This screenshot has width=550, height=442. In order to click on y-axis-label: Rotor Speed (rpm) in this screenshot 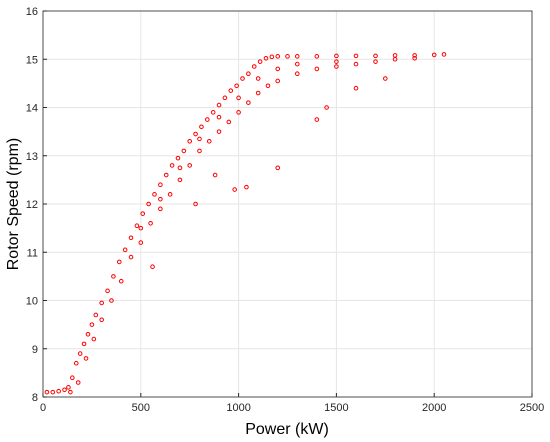, I will do `click(13, 204)`.